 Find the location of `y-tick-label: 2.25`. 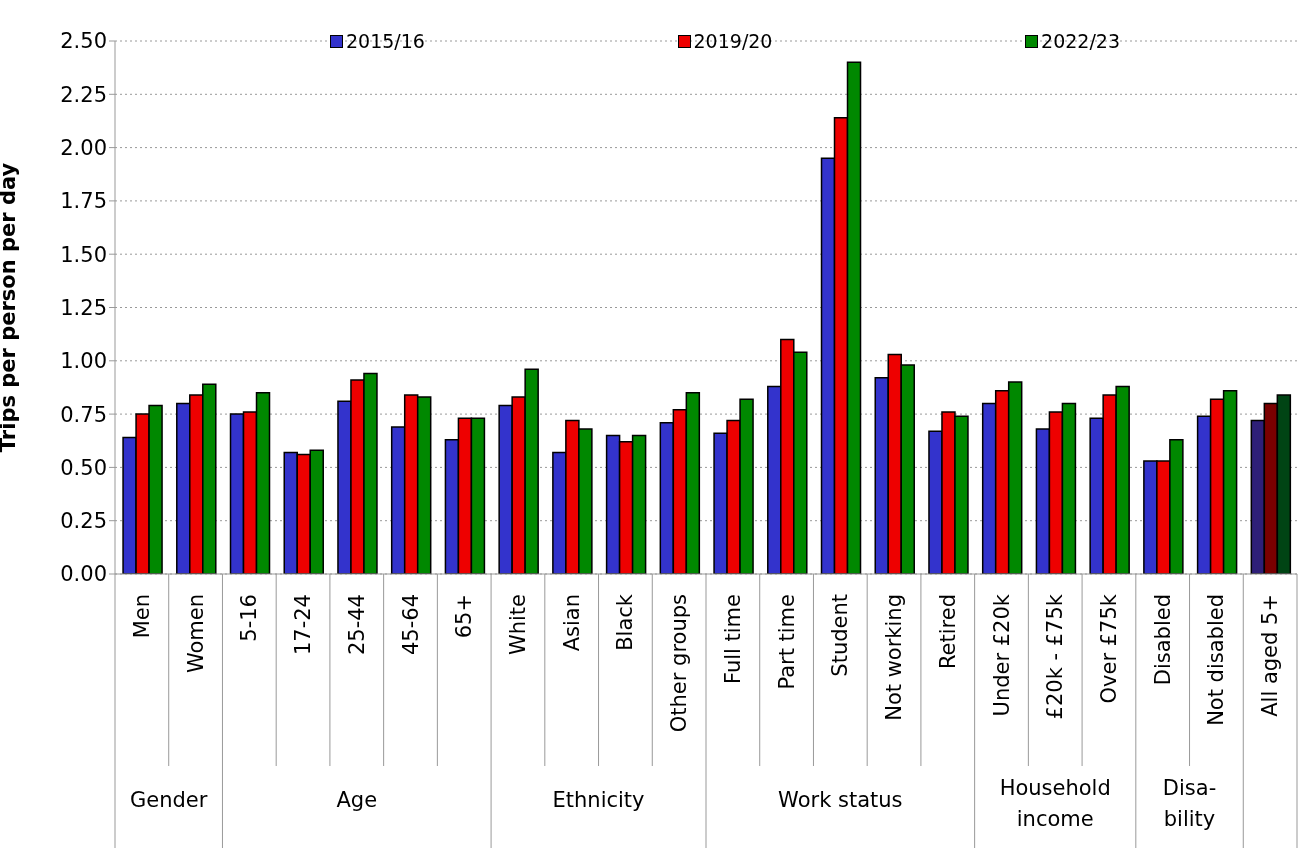

y-tick-label: 2.25 is located at coordinates (83, 94).